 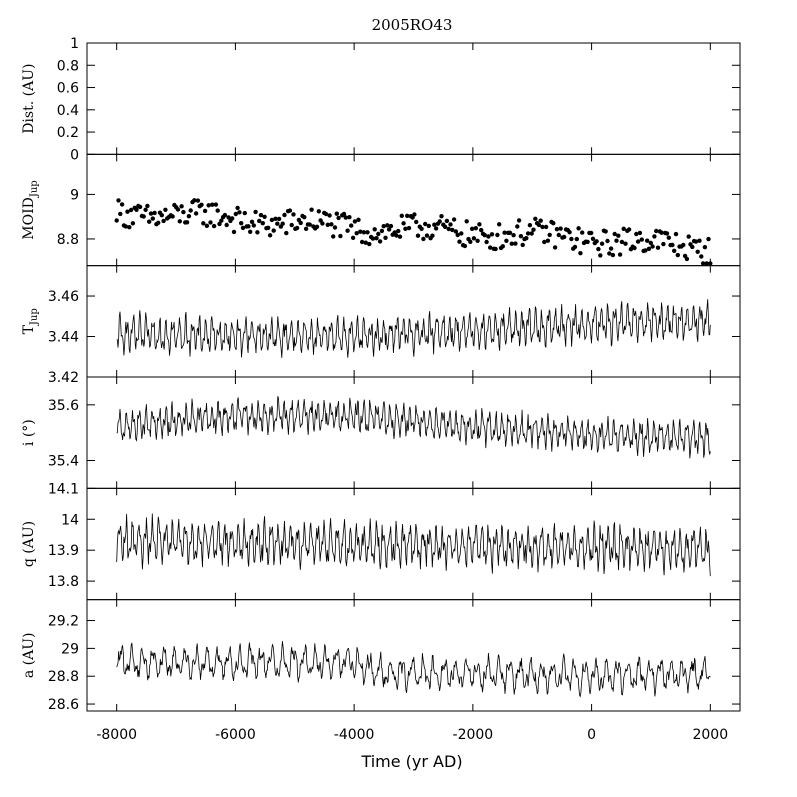 I want to click on y-tick-label: 0.6, so click(x=68, y=89).